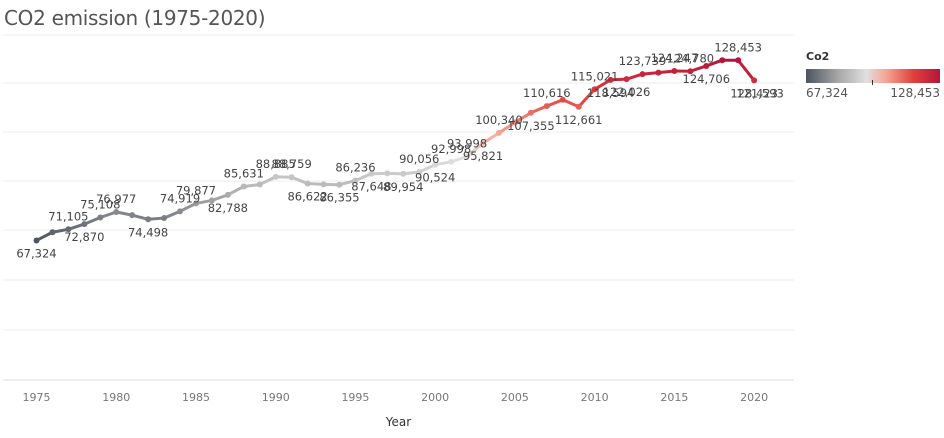 The height and width of the screenshot is (438, 944). I want to click on x-tick-label: 1990, so click(276, 397).